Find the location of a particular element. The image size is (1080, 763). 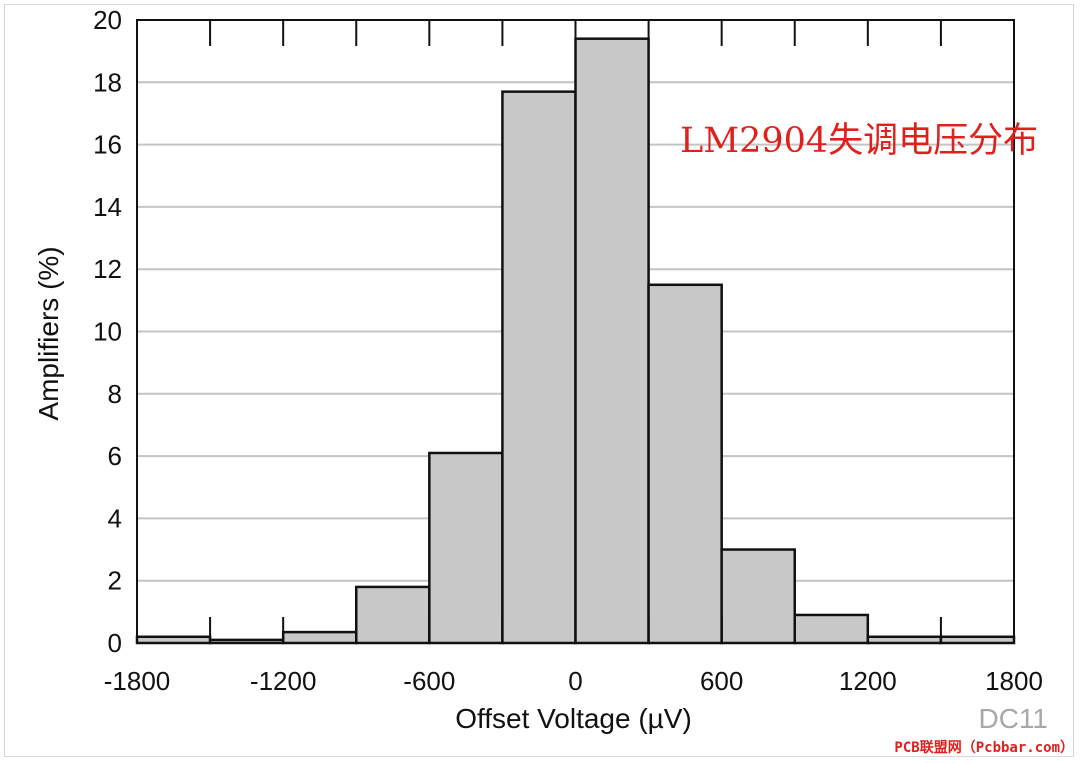

x-tick-label: 0 is located at coordinates (575, 681).